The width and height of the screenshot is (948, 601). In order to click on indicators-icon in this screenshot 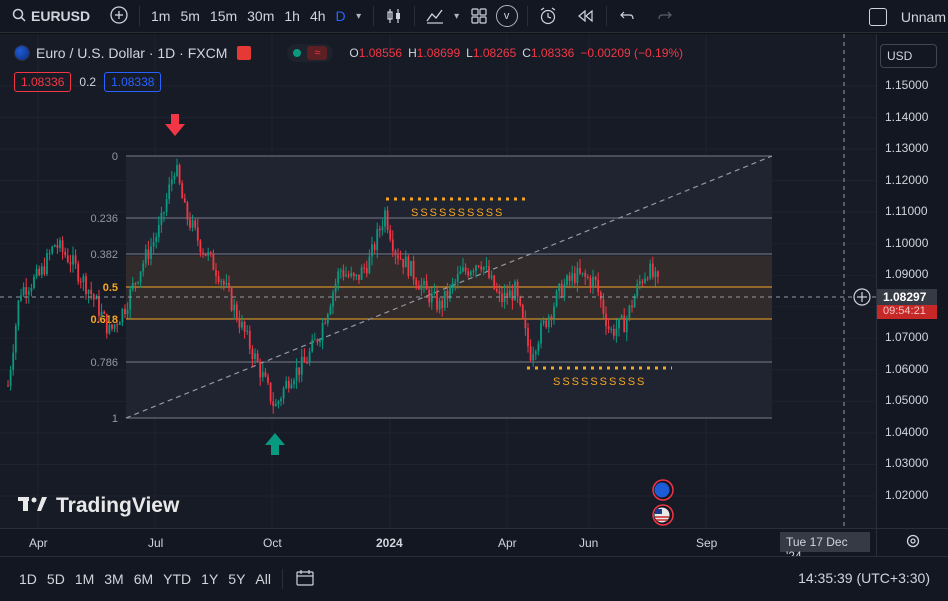, I will do `click(435, 16)`.